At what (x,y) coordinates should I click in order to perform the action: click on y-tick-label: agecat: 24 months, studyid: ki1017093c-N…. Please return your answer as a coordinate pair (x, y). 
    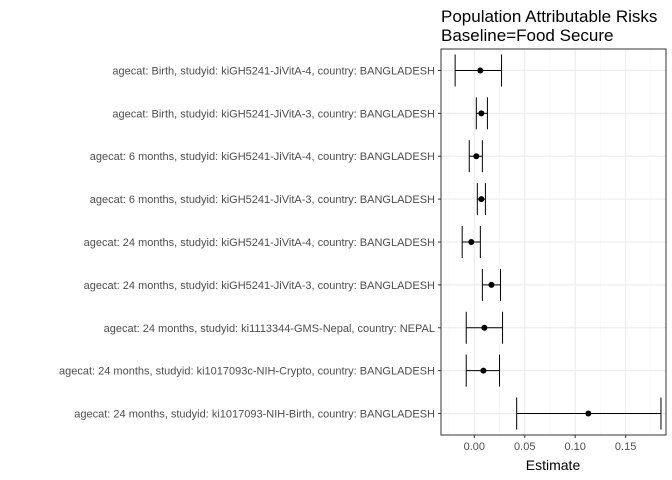
    Looking at the image, I should click on (247, 372).